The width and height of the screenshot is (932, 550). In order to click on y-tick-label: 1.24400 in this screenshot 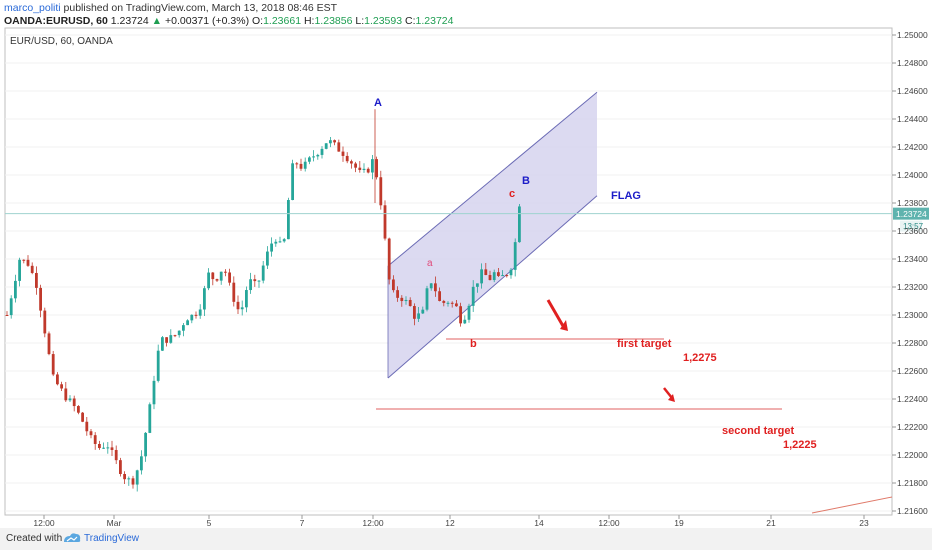, I will do `click(912, 119)`.